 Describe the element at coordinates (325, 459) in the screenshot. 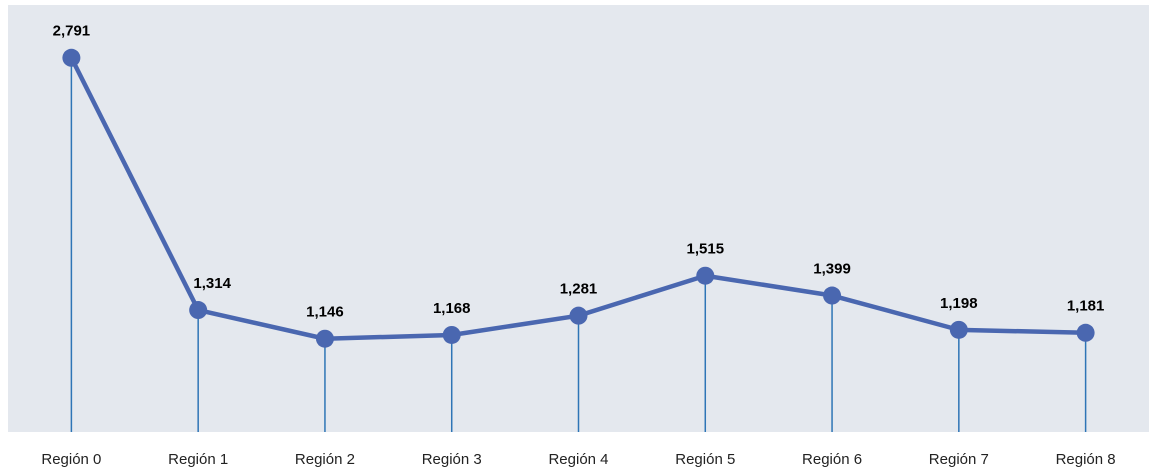

I see `x-tick-label: Región 2` at that location.